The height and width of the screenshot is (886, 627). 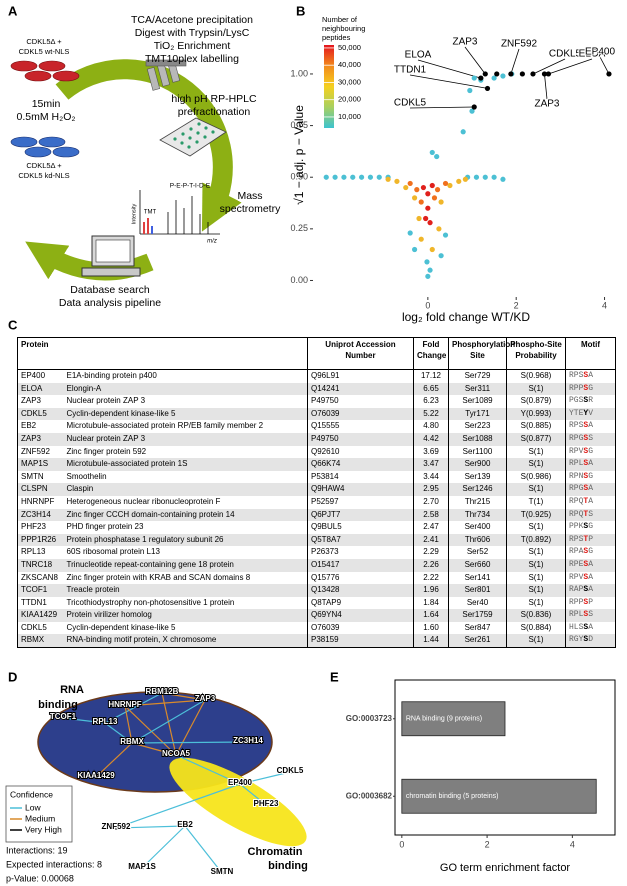 I want to click on colorbar-title: Number of, so click(x=340, y=19).